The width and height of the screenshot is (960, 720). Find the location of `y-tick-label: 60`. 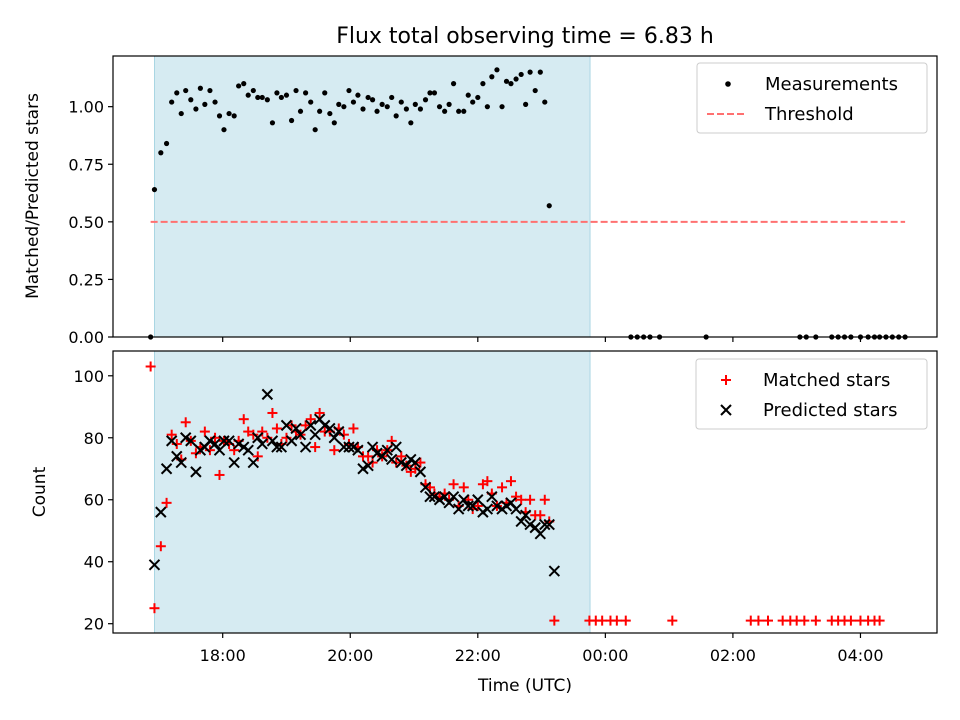

y-tick-label: 60 is located at coordinates (94, 500).